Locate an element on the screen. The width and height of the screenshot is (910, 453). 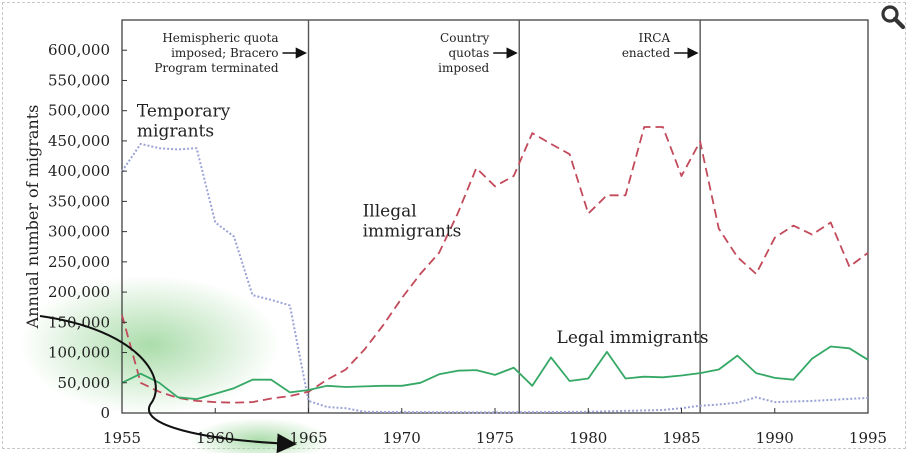
y-tick-label: 500,000 is located at coordinates (79, 111).